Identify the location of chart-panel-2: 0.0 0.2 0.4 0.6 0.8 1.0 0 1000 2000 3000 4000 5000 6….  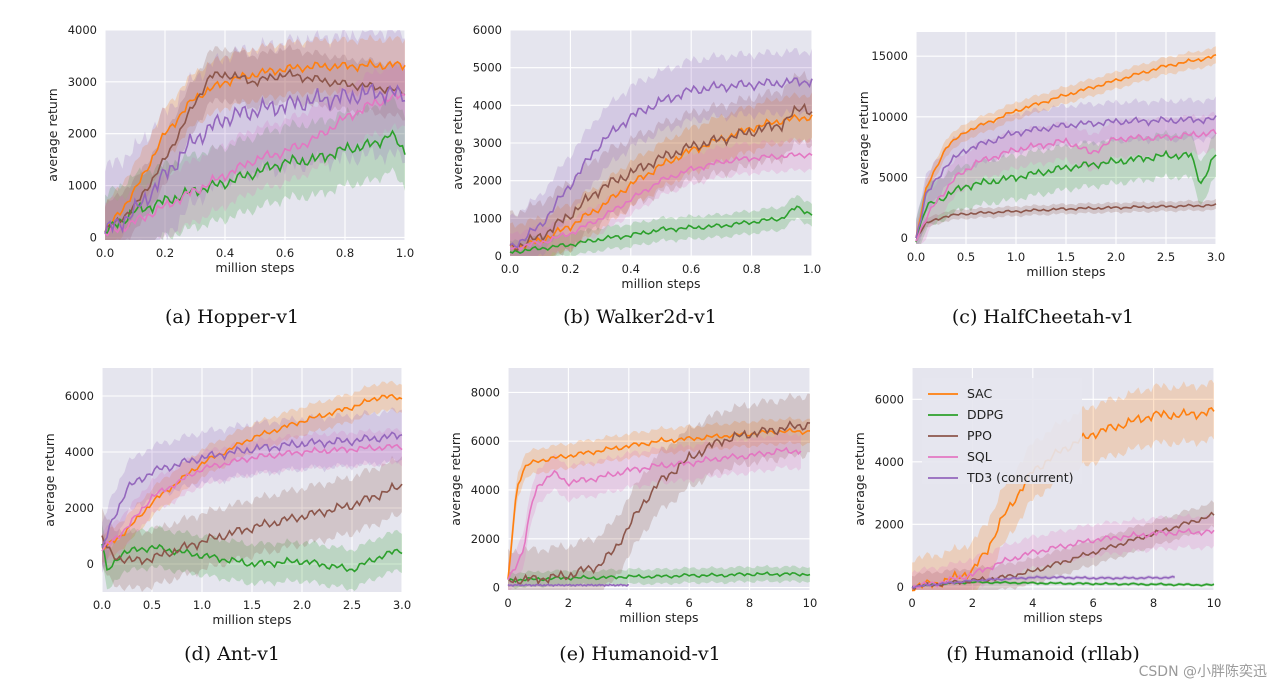
(635, 175).